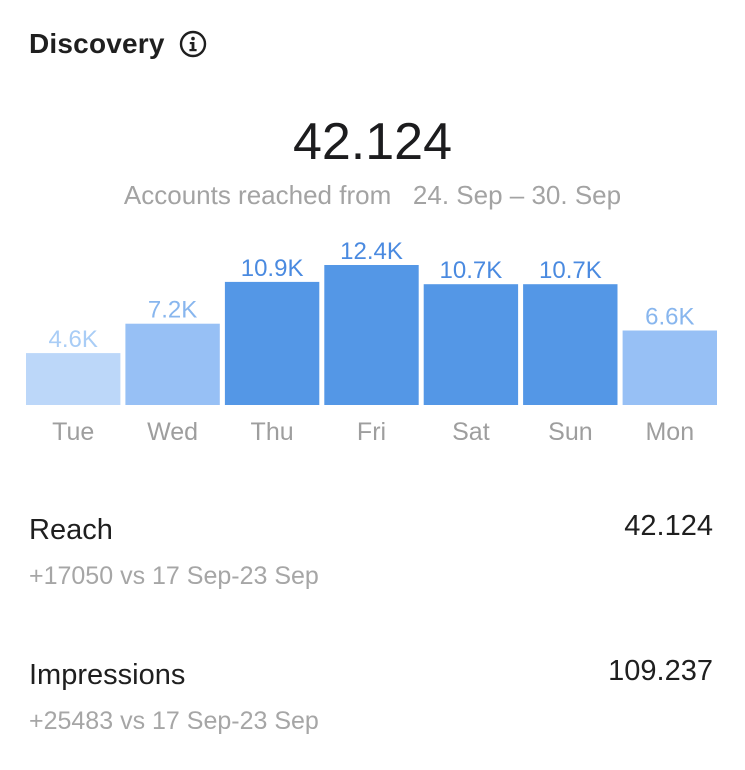 The height and width of the screenshot is (770, 745). Describe the element at coordinates (73, 379) in the screenshot. I see `bar-tue` at that location.